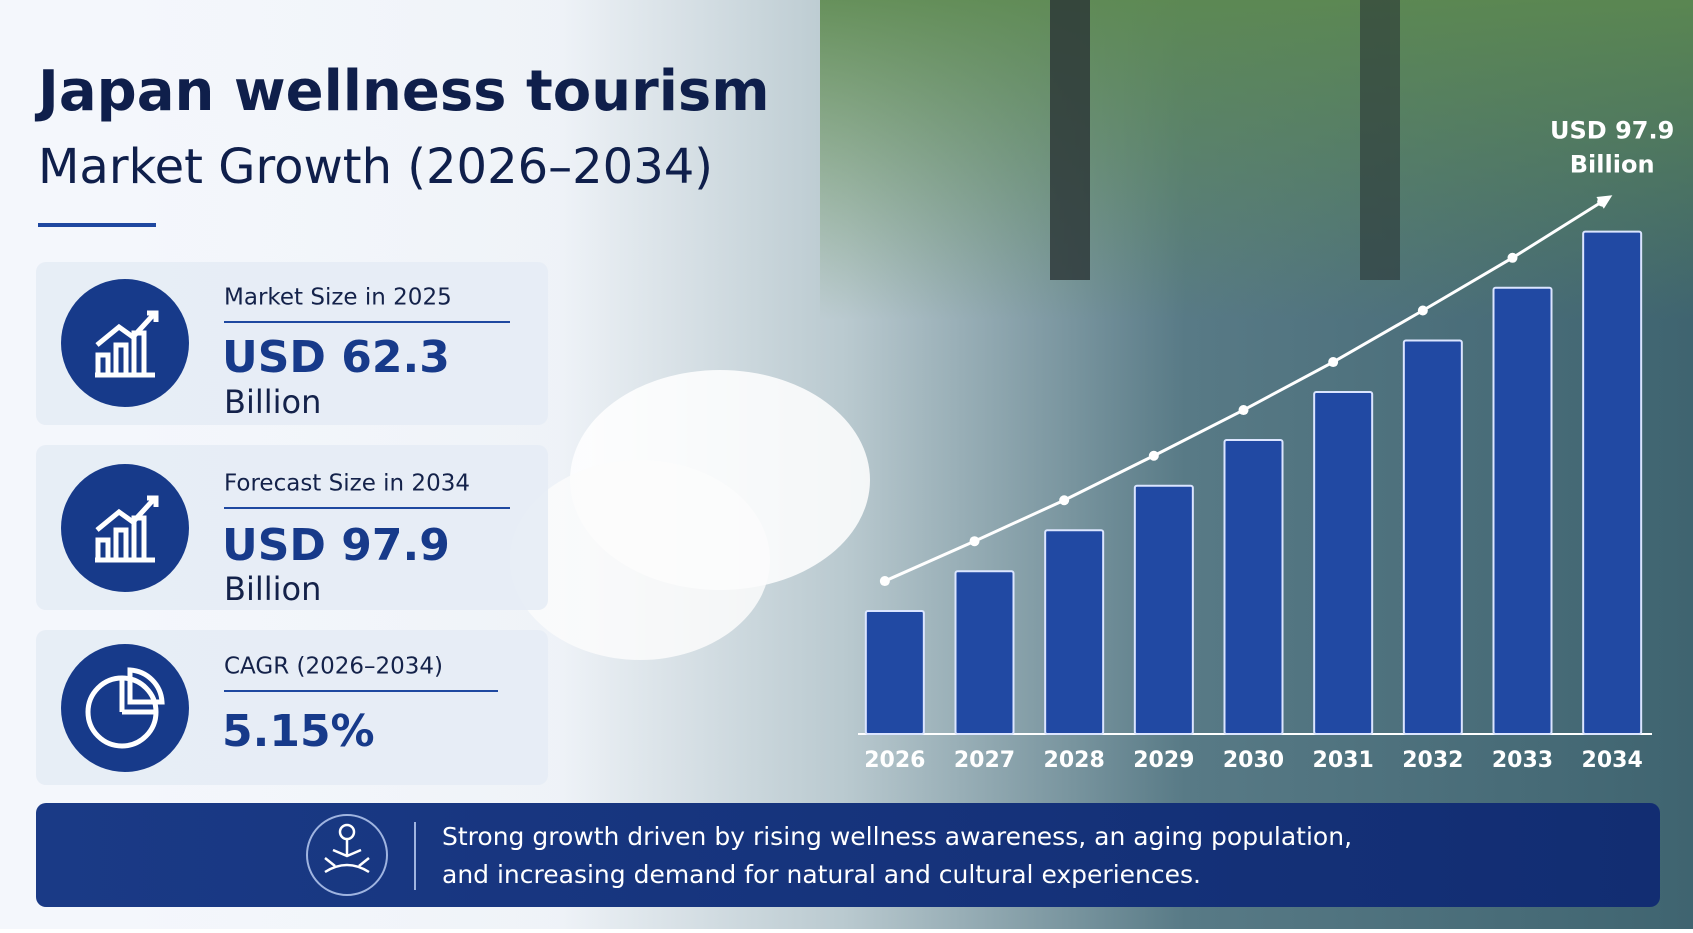 The width and height of the screenshot is (1693, 933). I want to click on card-label: Forecast Size in 2034, so click(347, 484).